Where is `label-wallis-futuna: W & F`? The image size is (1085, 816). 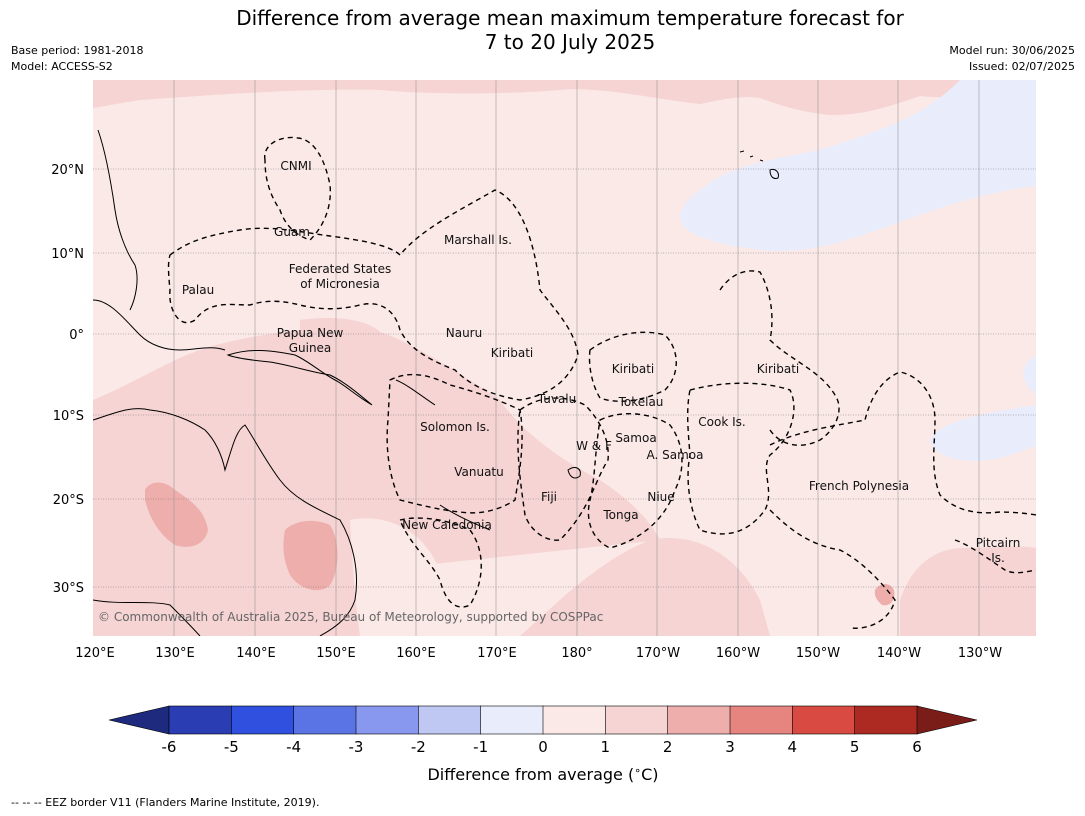
label-wallis-futuna: W & F is located at coordinates (594, 446).